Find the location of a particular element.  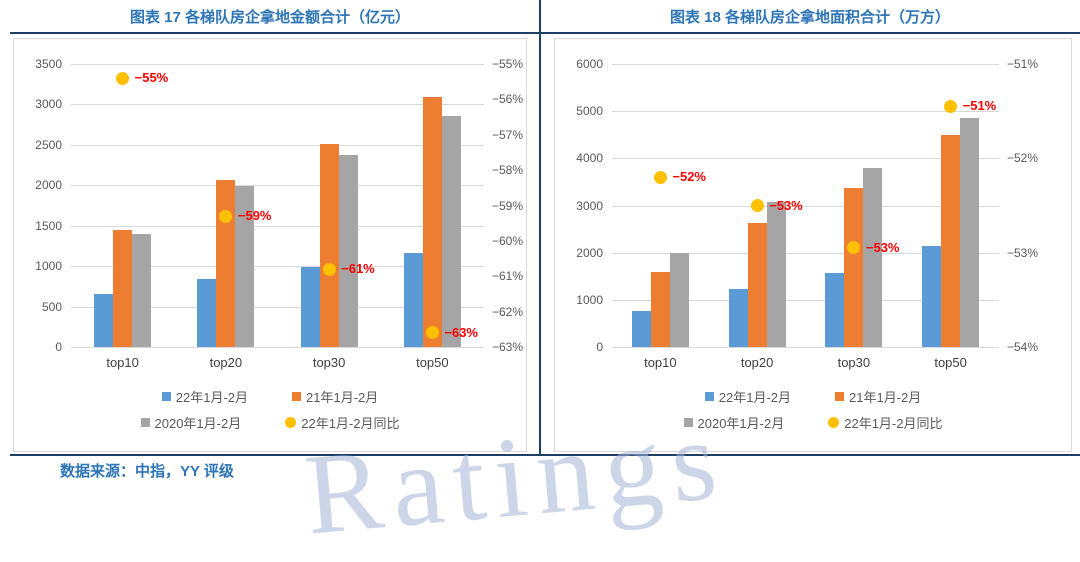

secondary-axis-tick-label: −55% is located at coordinates (508, 64).